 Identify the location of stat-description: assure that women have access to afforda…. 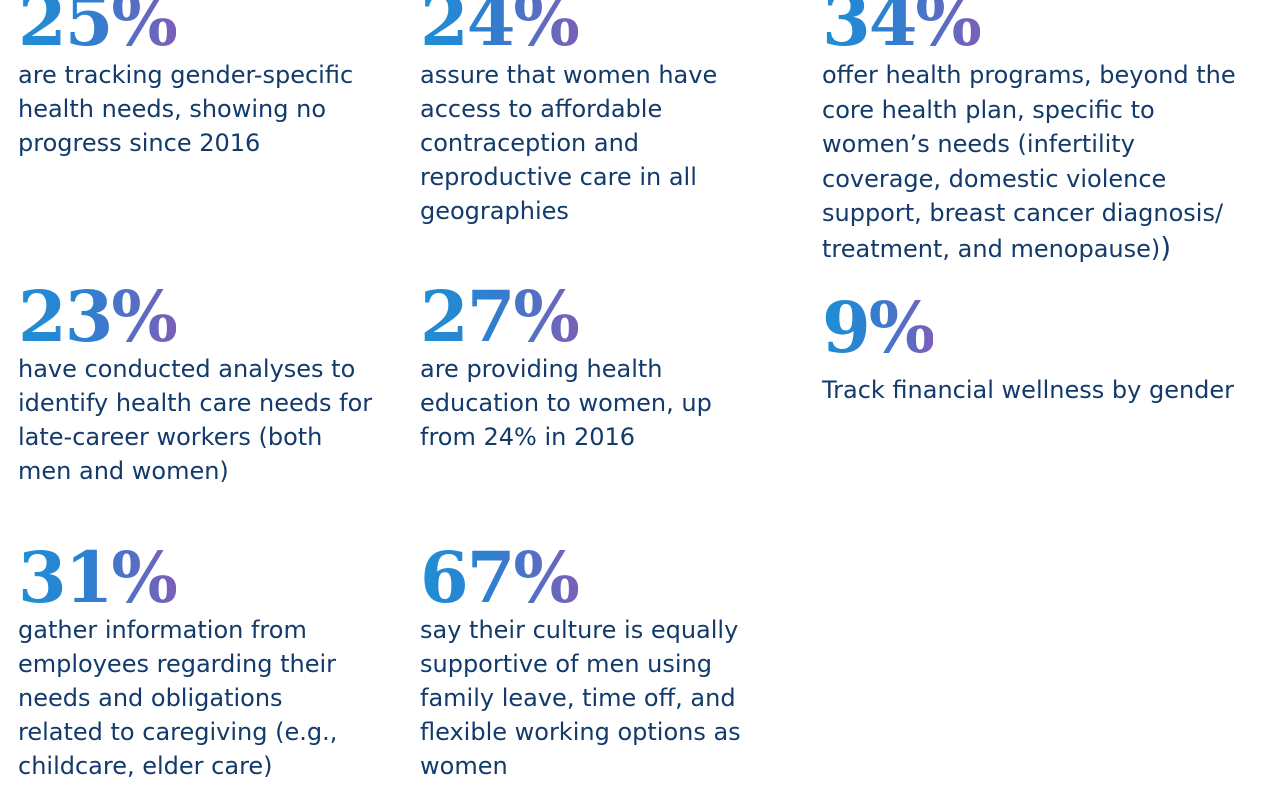
(569, 143).